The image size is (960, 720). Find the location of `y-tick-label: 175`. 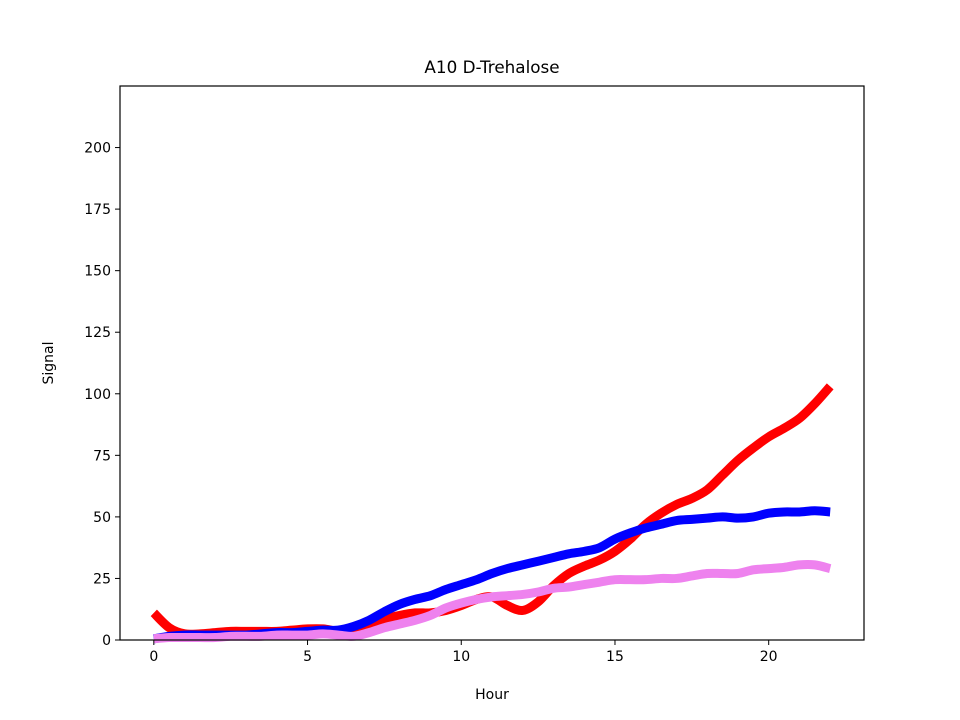

y-tick-label: 175 is located at coordinates (97, 210).